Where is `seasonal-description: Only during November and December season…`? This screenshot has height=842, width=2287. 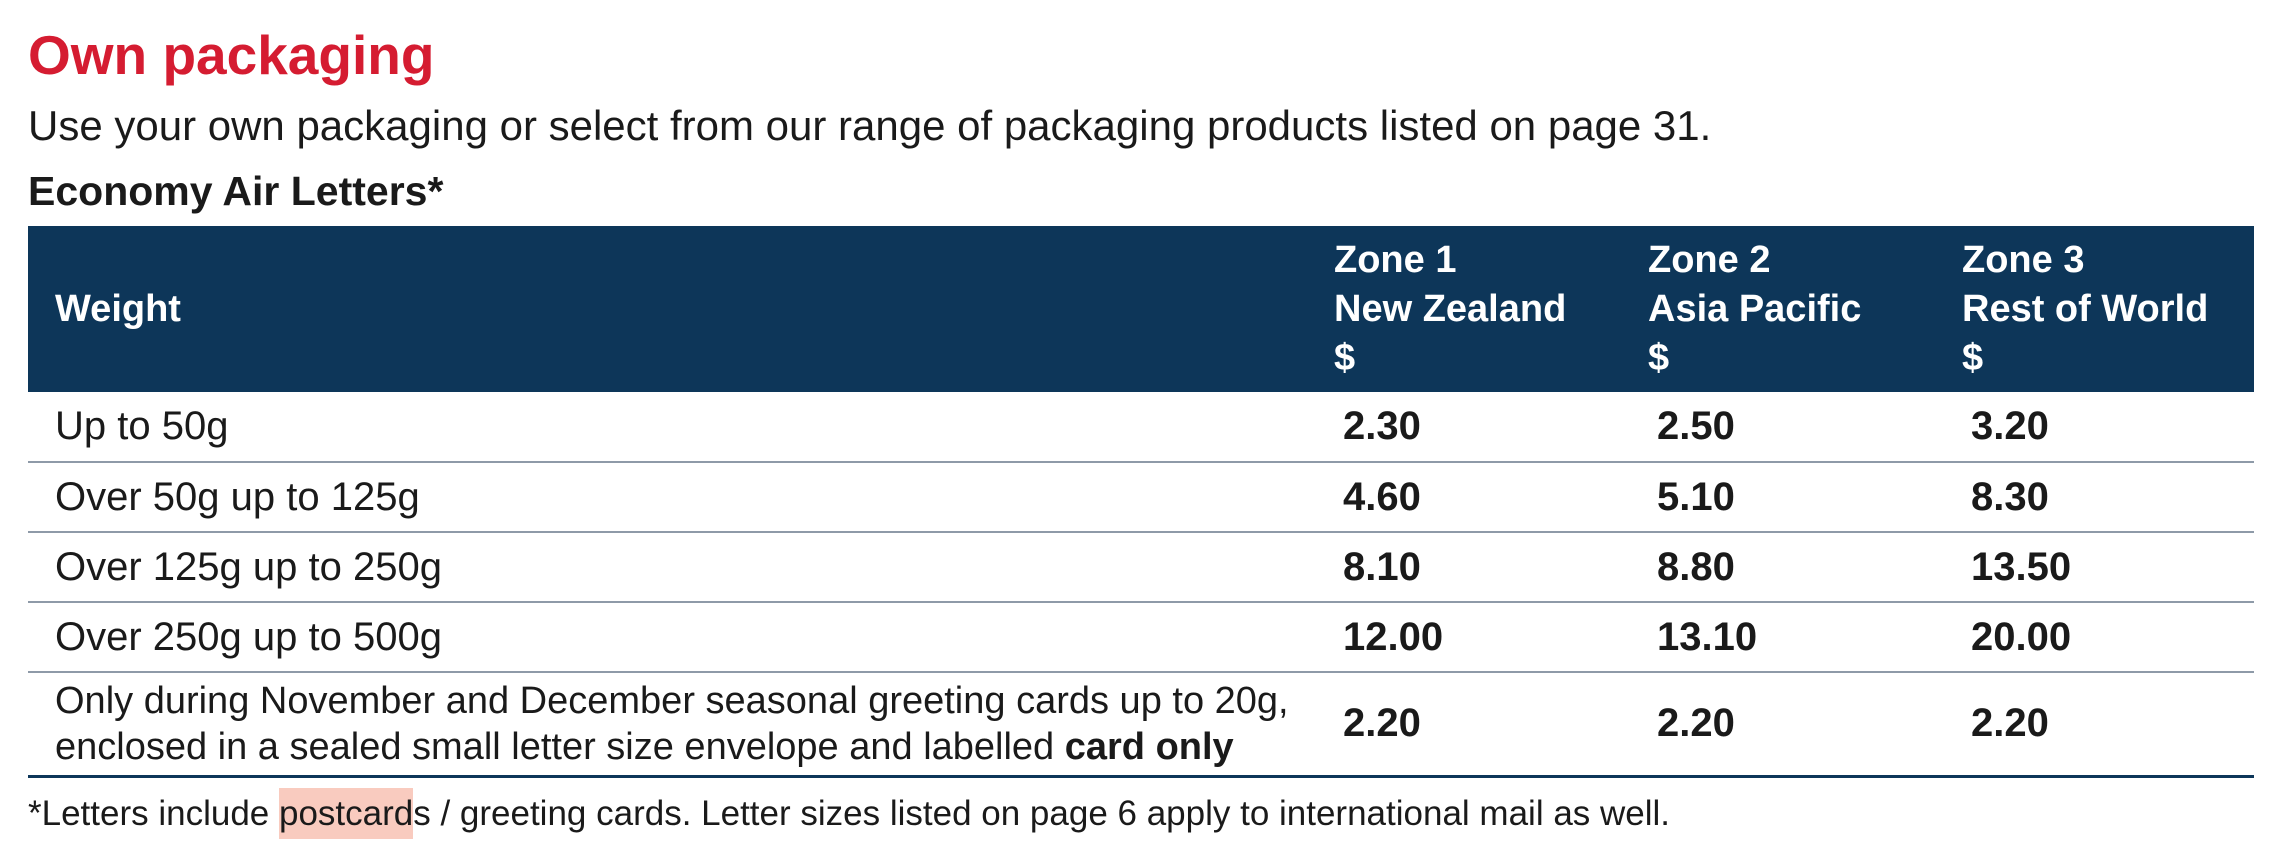
seasonal-description: Only during November and December season… is located at coordinates (681, 725).